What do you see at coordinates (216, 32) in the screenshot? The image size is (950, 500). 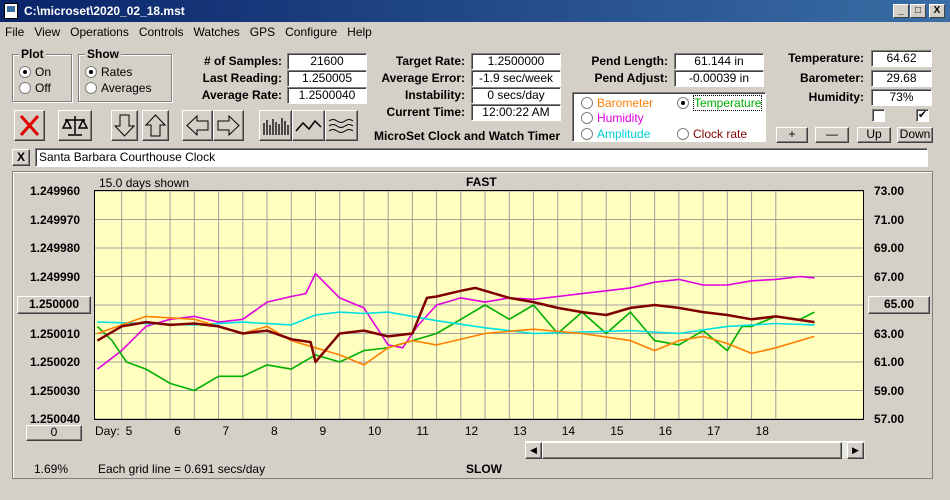 I see `menu-watches: Watches` at bounding box center [216, 32].